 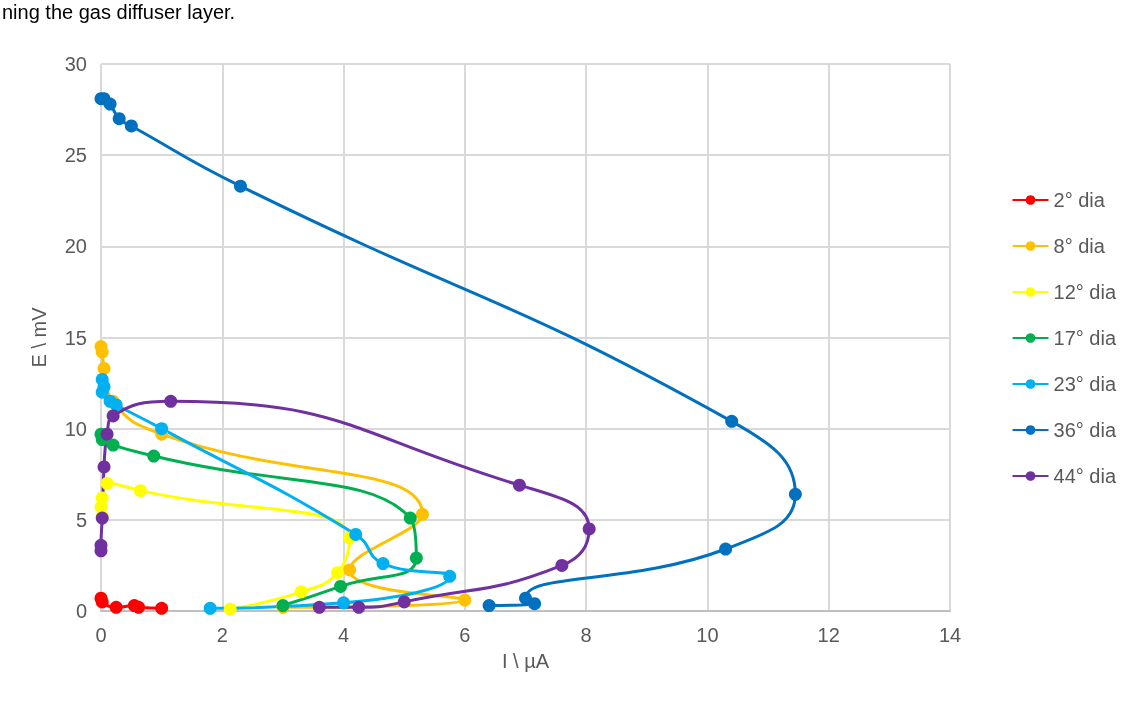 I want to click on x-tick-label: 10, so click(x=707, y=635).